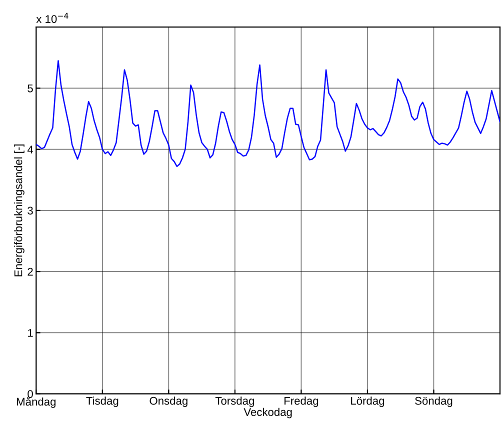 The height and width of the screenshot is (423, 502). Describe the element at coordinates (52, 17) in the screenshot. I see `text: x 10$^{−4}$` at that location.